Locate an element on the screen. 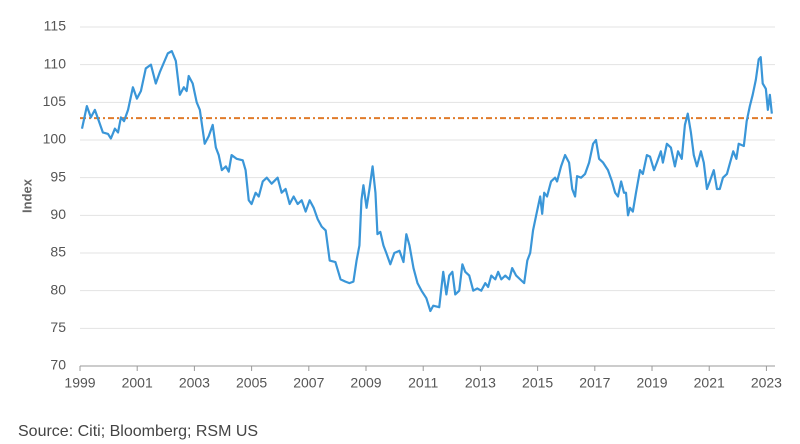 This screenshot has width=800, height=444. y-tick-label: 80 is located at coordinates (58, 289).